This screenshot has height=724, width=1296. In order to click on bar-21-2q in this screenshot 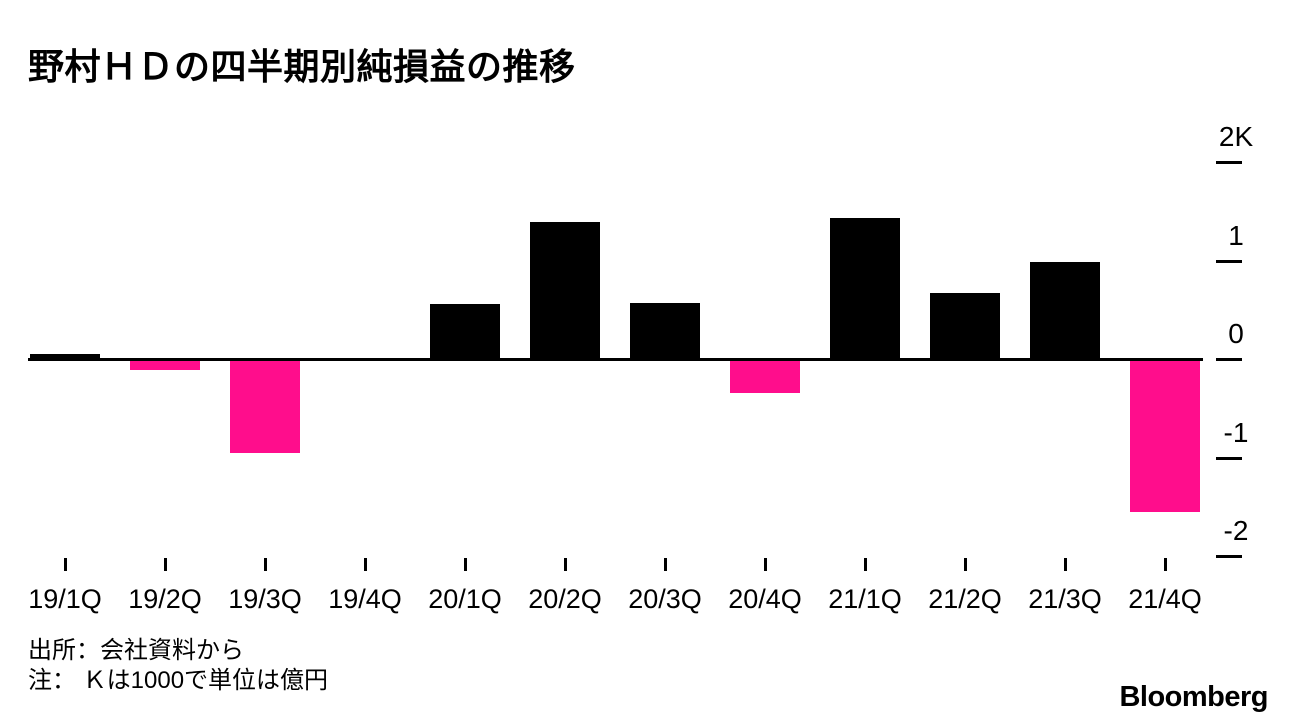, I will do `click(965, 326)`.